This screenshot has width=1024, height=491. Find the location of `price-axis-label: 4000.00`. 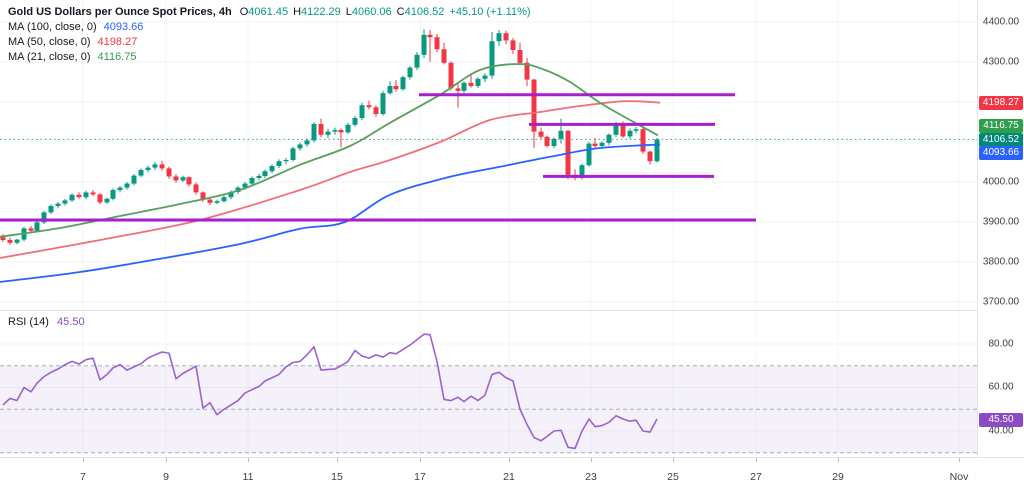

price-axis-label: 4000.00 is located at coordinates (1001, 182).